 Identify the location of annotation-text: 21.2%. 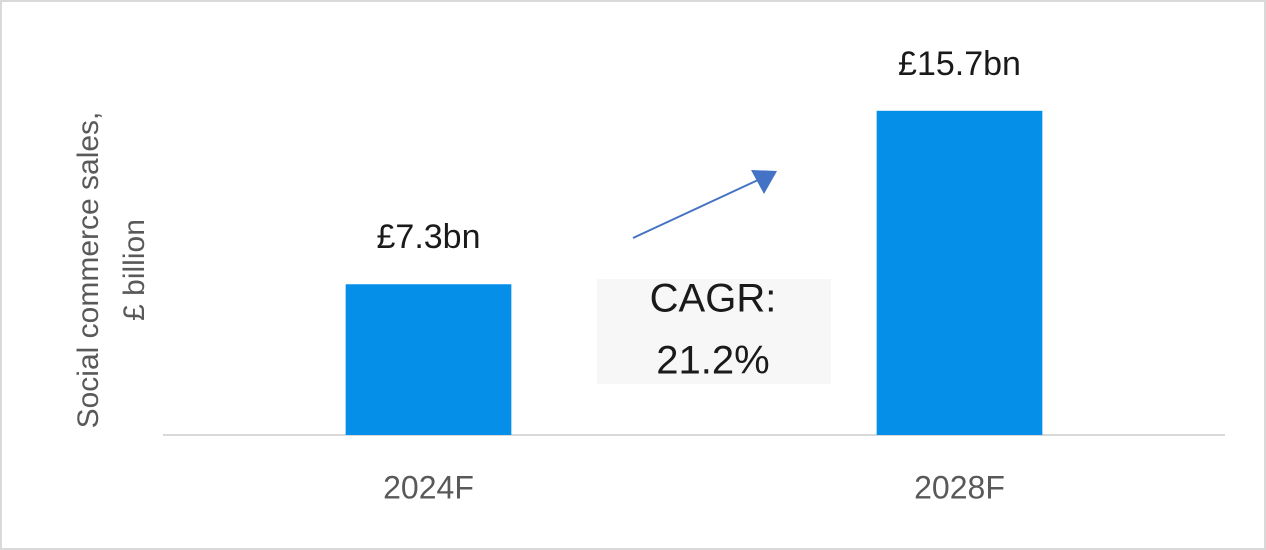
(712, 361).